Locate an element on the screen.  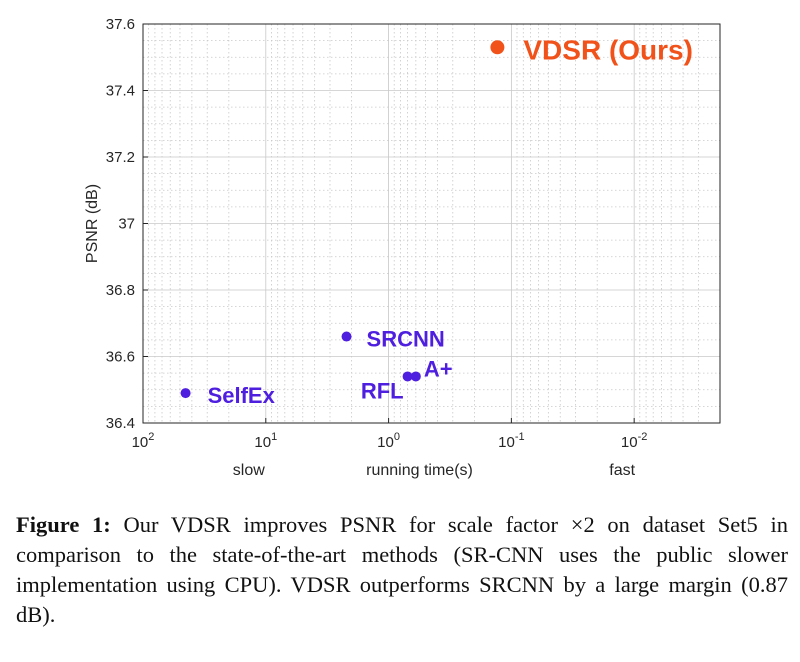
y-tick-label: 36.4 is located at coordinates (120, 423).